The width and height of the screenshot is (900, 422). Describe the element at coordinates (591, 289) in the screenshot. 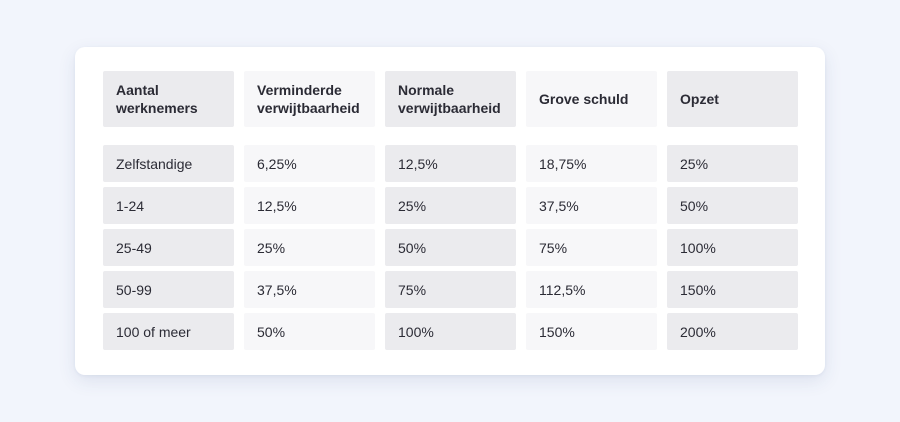

I see `table-cell: 112,5%` at that location.